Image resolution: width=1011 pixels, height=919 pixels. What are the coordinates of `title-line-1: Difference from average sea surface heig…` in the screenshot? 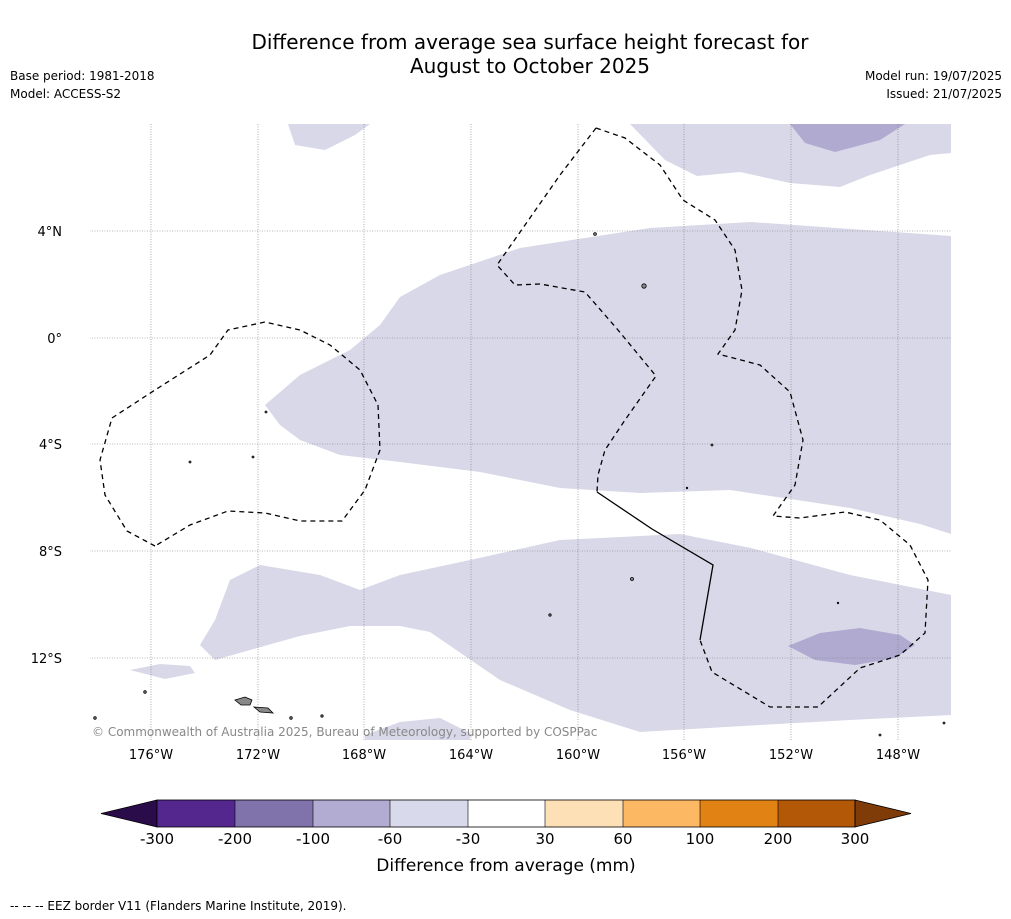 It's located at (530, 42).